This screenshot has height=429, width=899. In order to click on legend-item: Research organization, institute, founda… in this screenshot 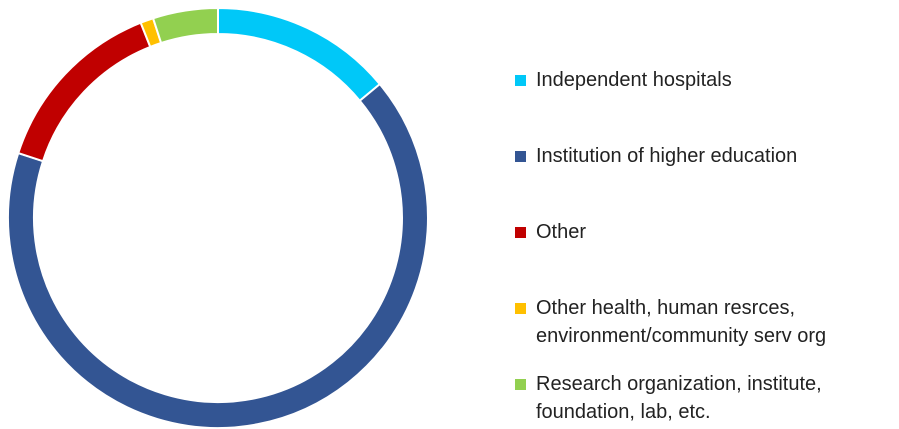, I will do `click(705, 398)`.